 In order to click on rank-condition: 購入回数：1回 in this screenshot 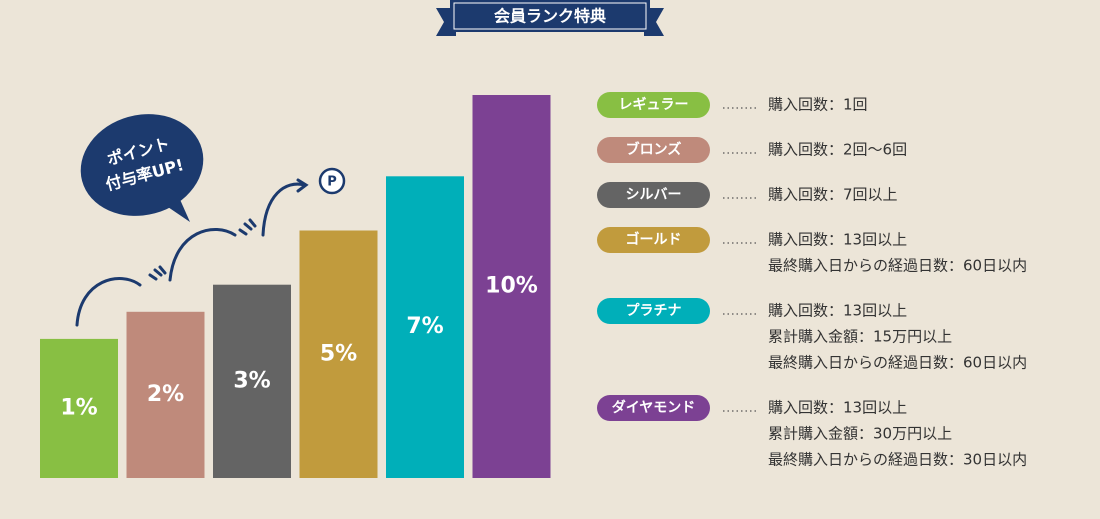, I will do `click(818, 105)`.